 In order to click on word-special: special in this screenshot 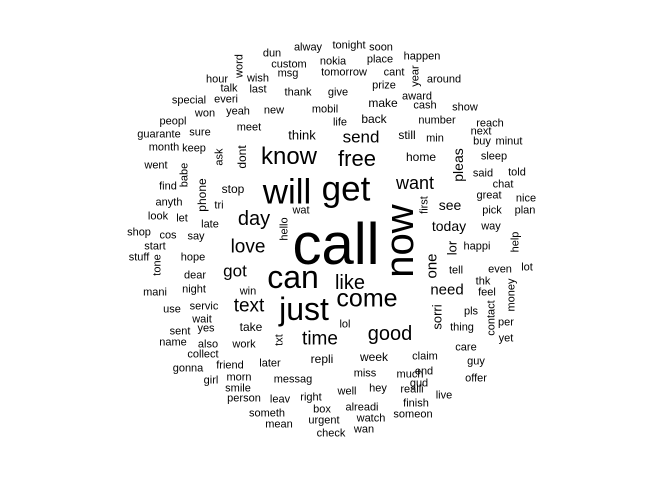, I will do `click(189, 100)`.